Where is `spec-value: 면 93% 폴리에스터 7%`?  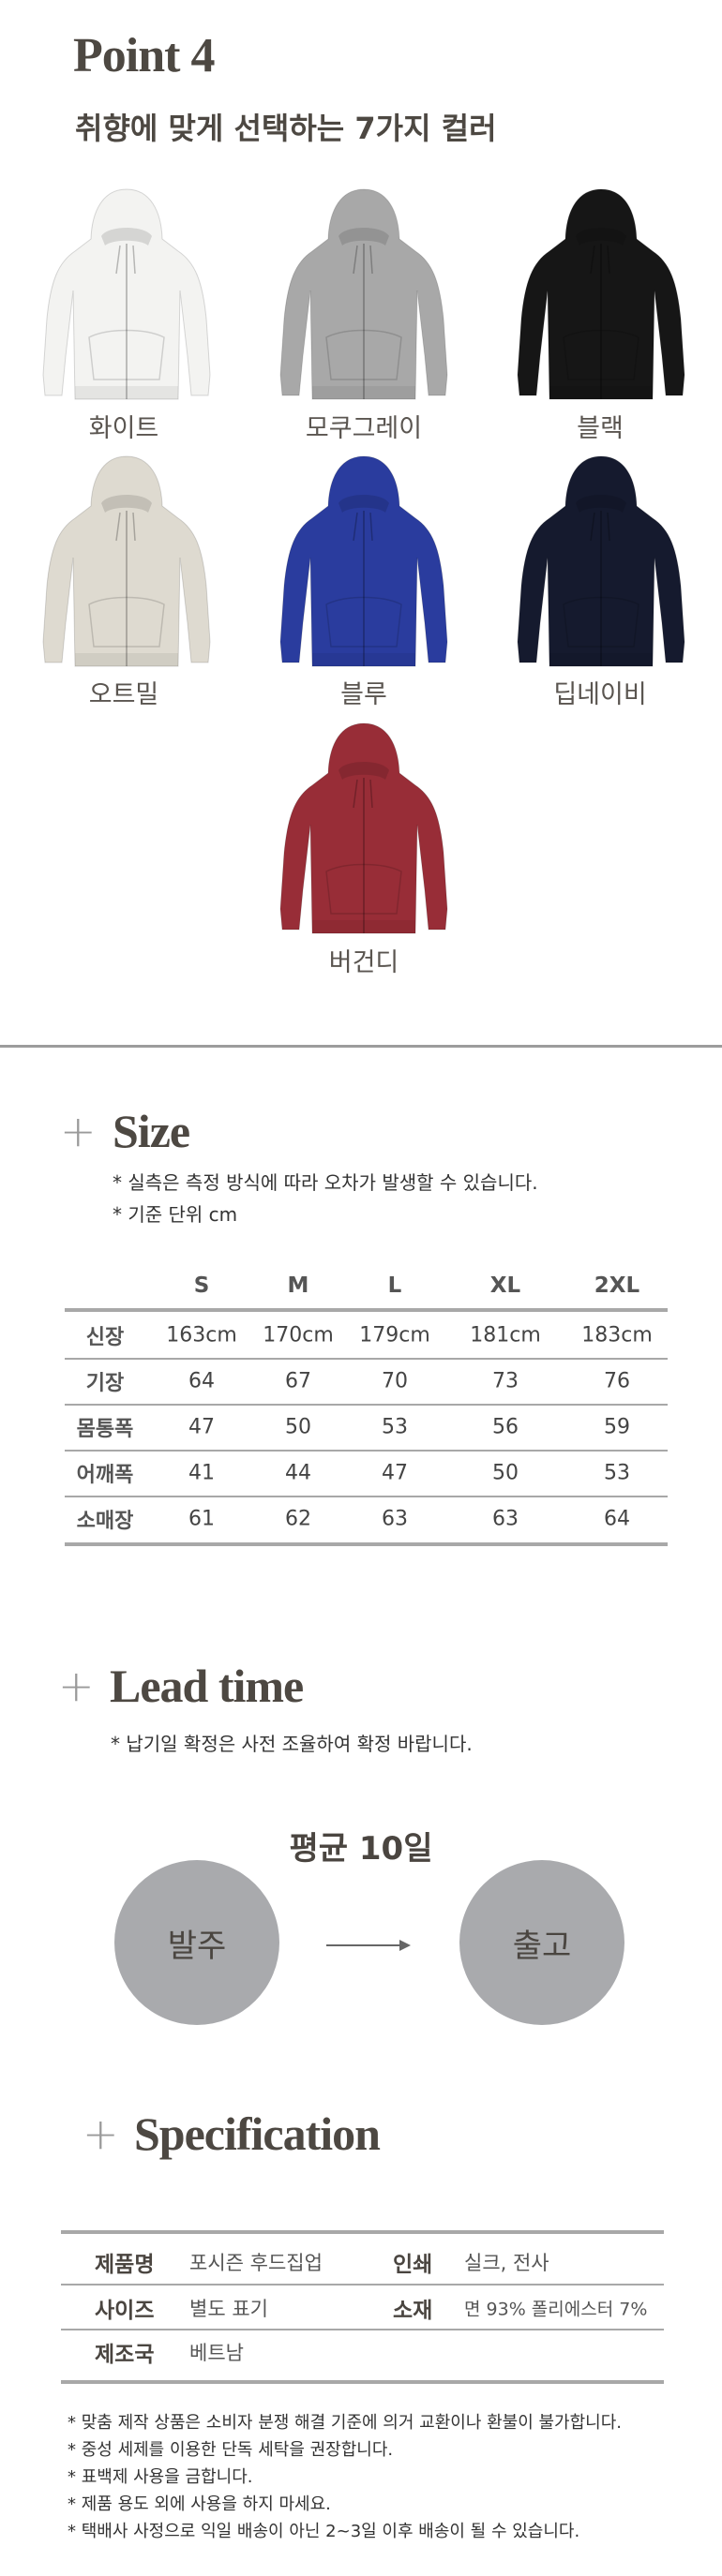 spec-value: 면 93% 폴리에스터 7% is located at coordinates (556, 2309).